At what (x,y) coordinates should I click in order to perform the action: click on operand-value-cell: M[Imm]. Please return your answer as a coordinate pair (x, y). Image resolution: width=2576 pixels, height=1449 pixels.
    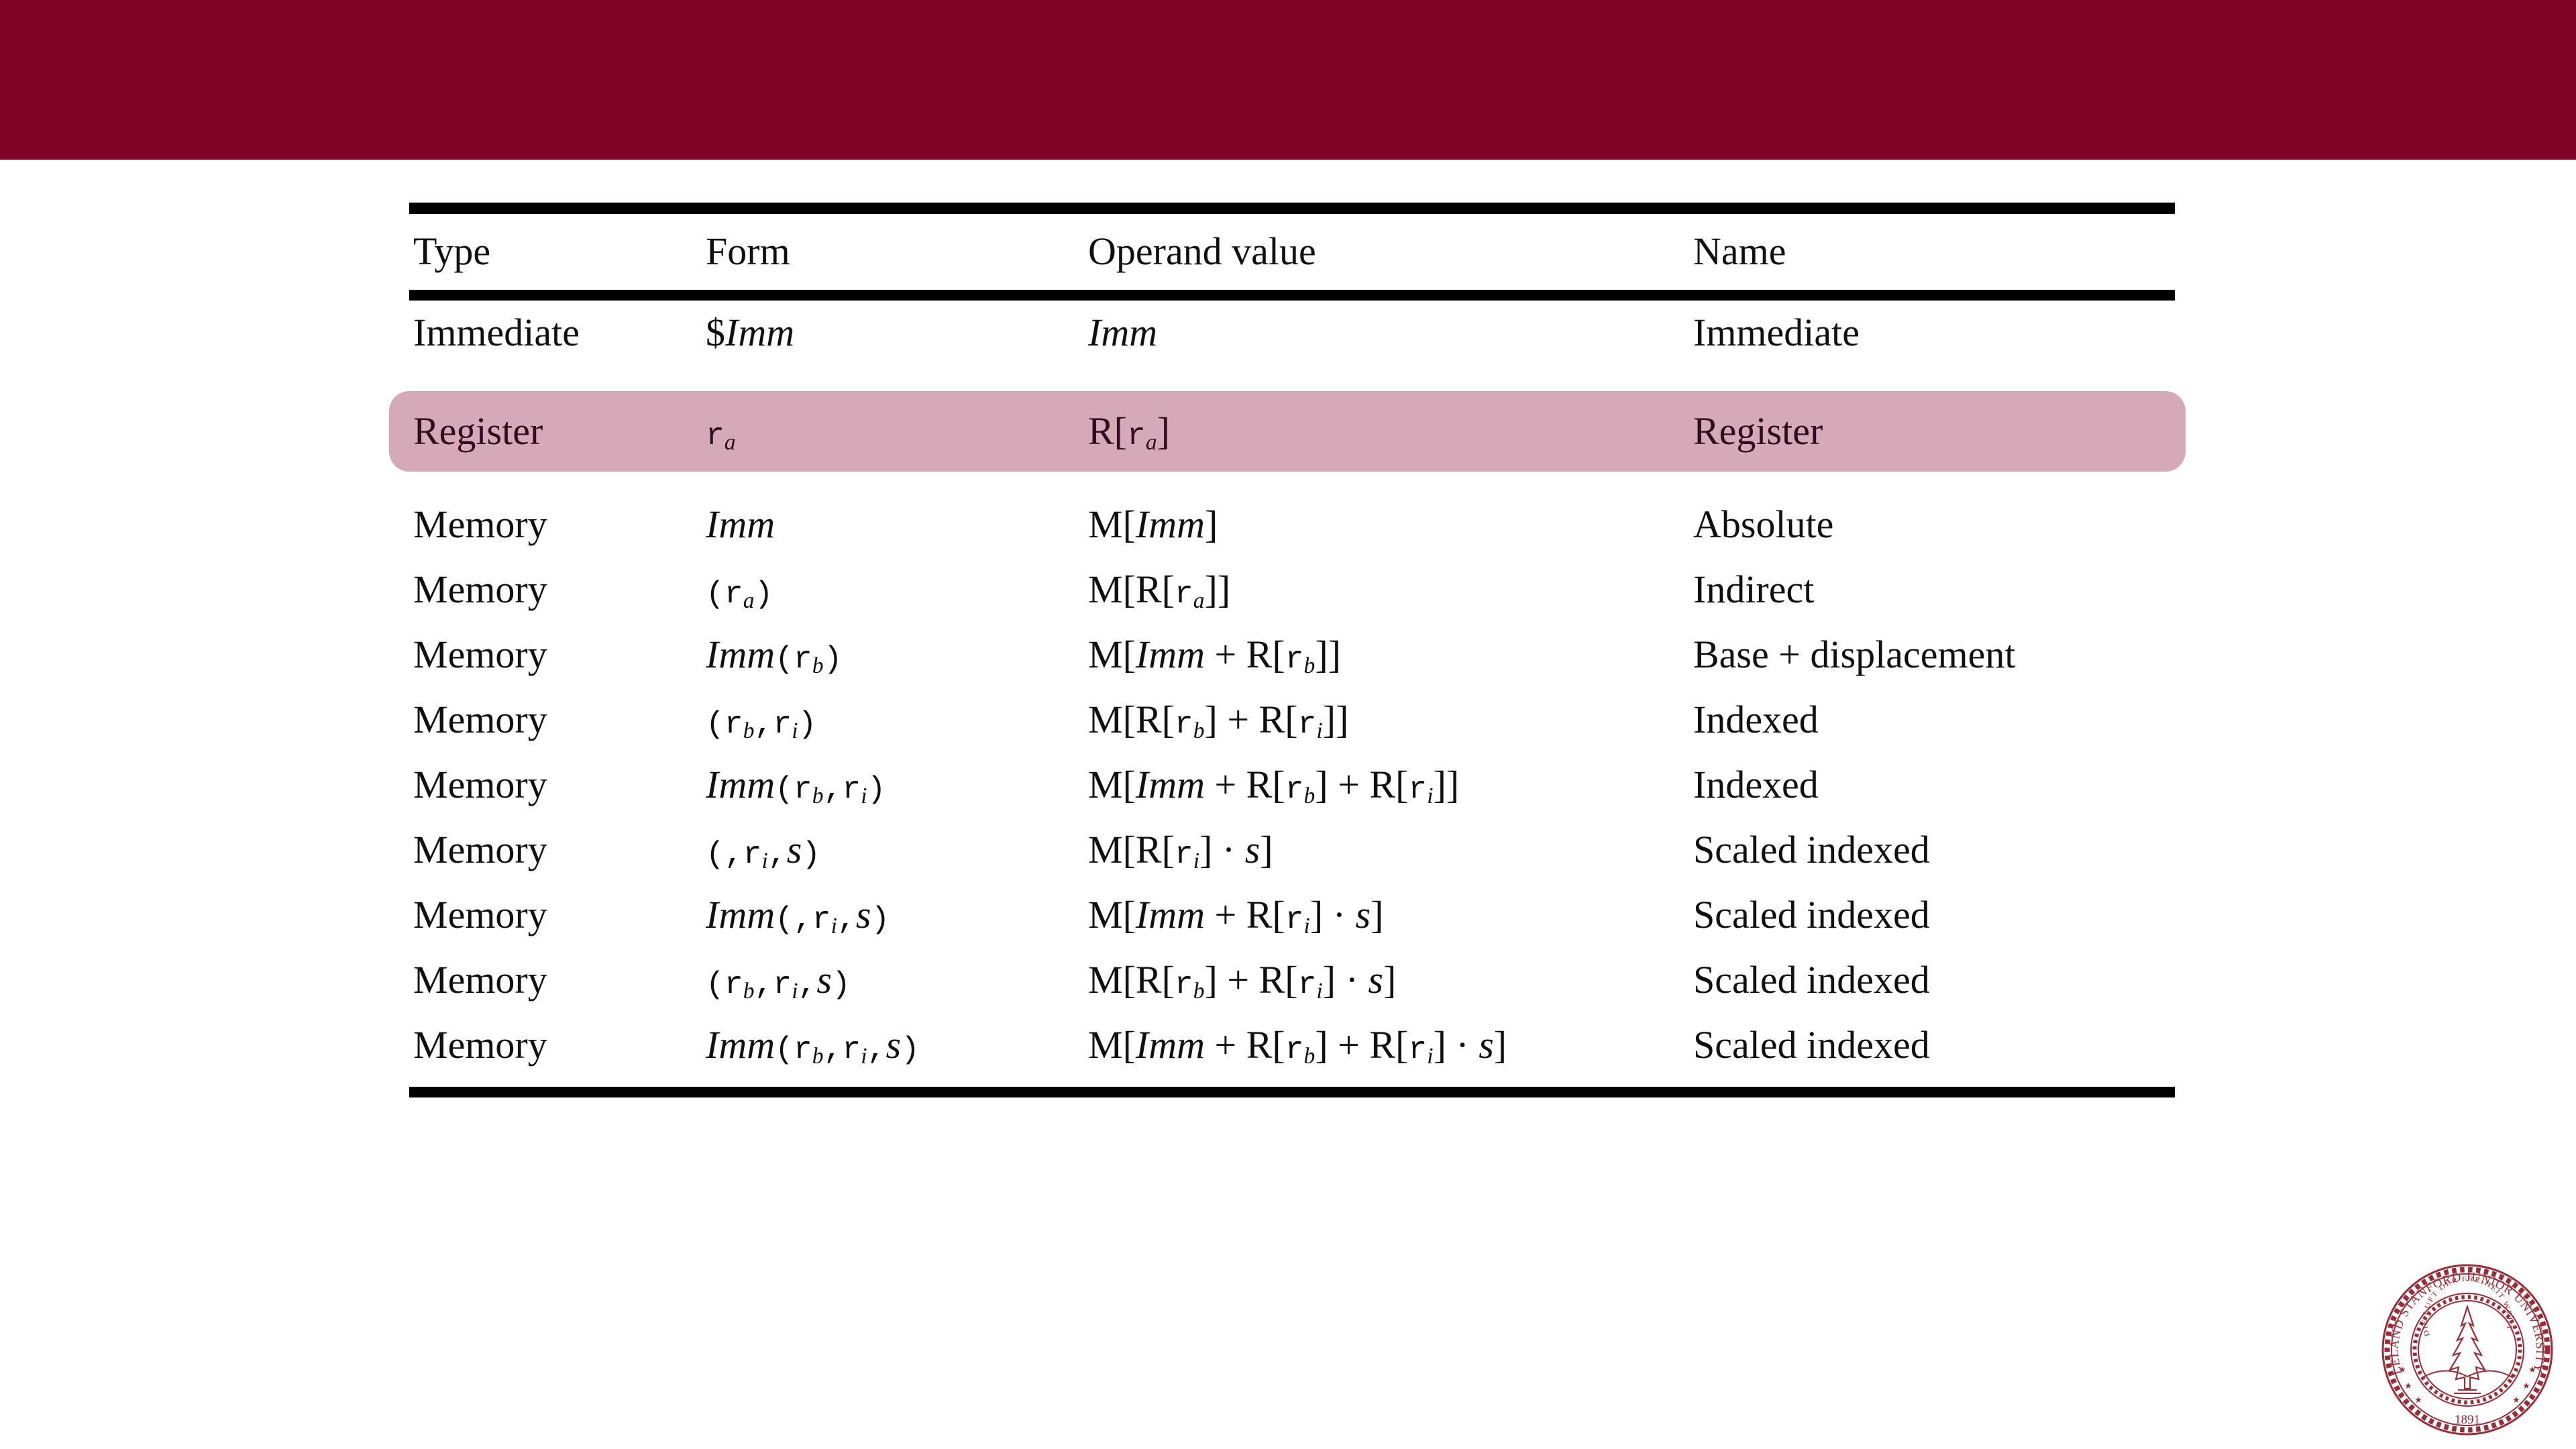
    Looking at the image, I should click on (1153, 524).